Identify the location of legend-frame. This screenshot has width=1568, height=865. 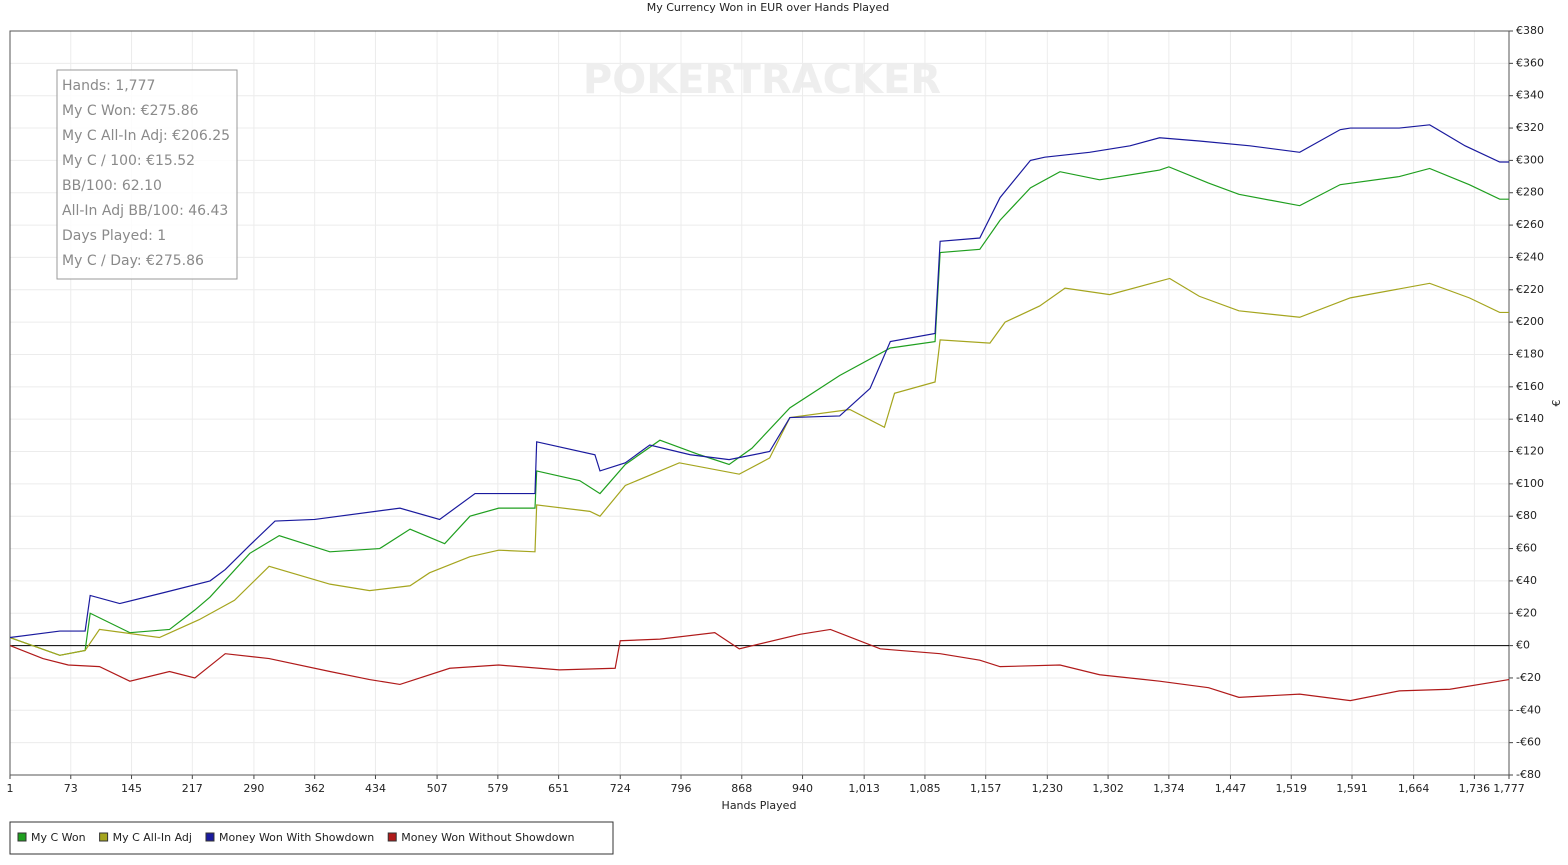
(311, 838).